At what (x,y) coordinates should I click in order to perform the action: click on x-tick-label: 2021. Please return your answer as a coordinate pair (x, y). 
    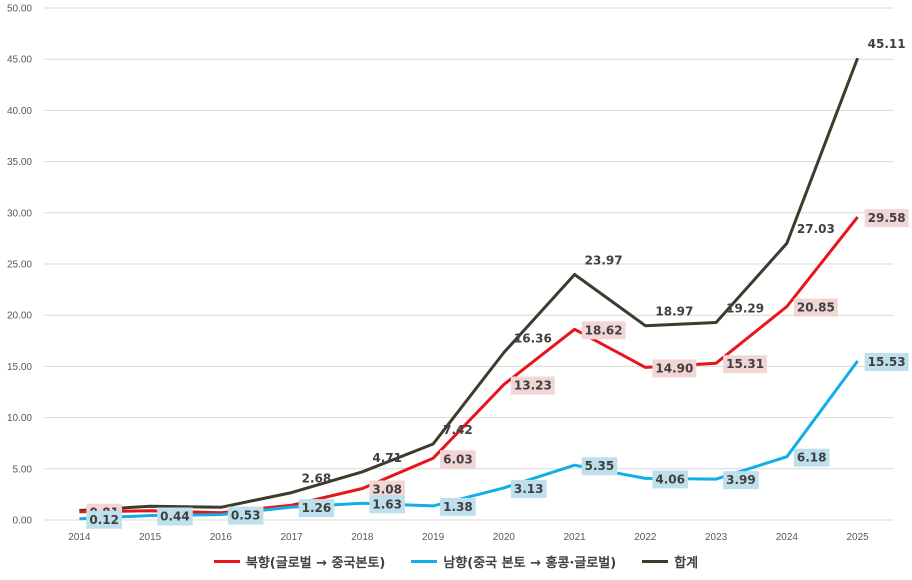
    Looking at the image, I should click on (575, 537).